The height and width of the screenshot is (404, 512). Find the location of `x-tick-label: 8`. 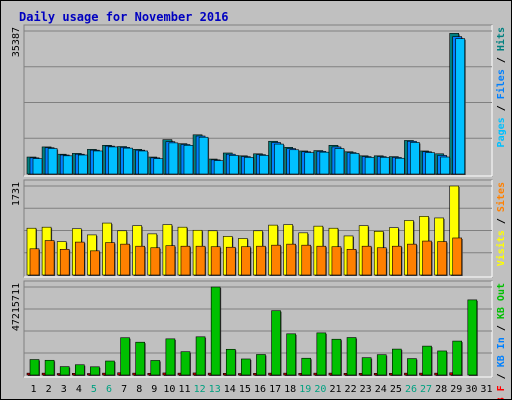

x-tick-label: 8 is located at coordinates (139, 389).